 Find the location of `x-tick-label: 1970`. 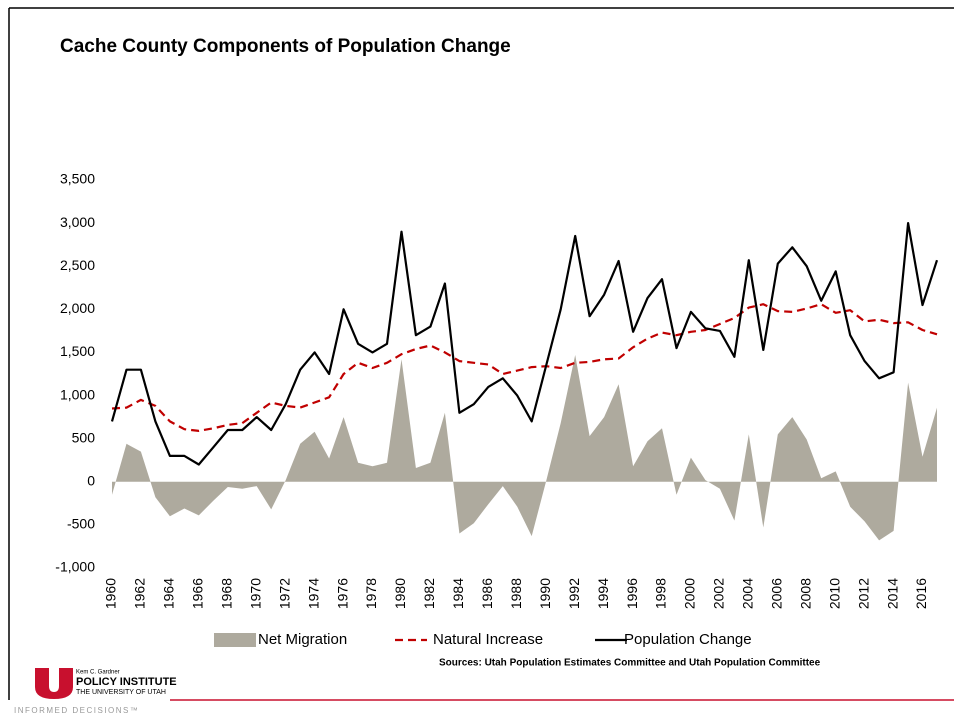

x-tick-label: 1970 is located at coordinates (255, 593).